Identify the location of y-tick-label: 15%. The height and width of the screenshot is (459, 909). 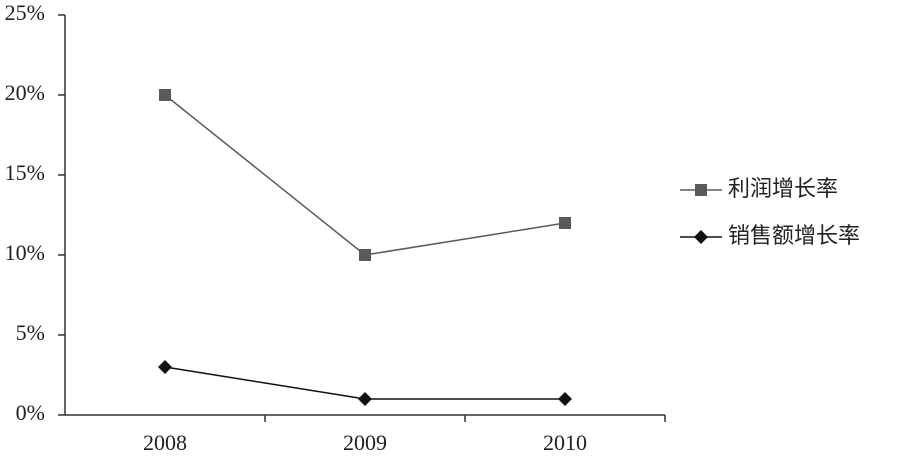
(25, 172).